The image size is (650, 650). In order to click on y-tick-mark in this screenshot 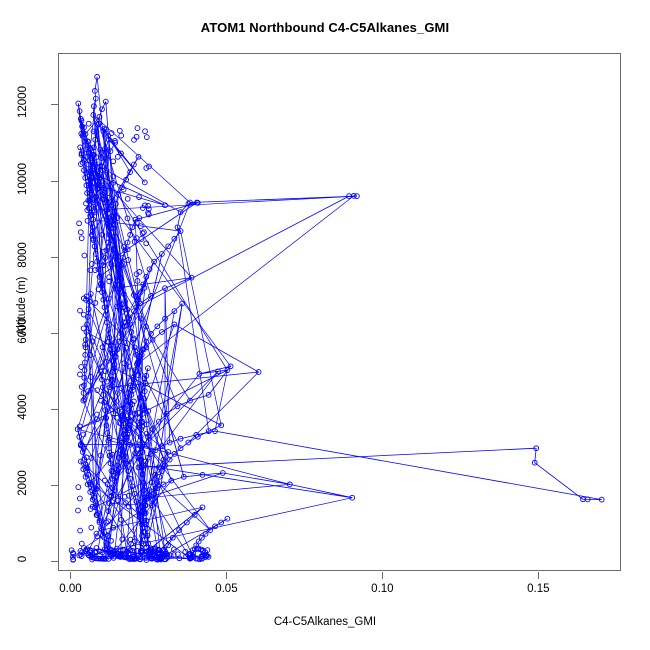, I will do `click(54, 333)`.